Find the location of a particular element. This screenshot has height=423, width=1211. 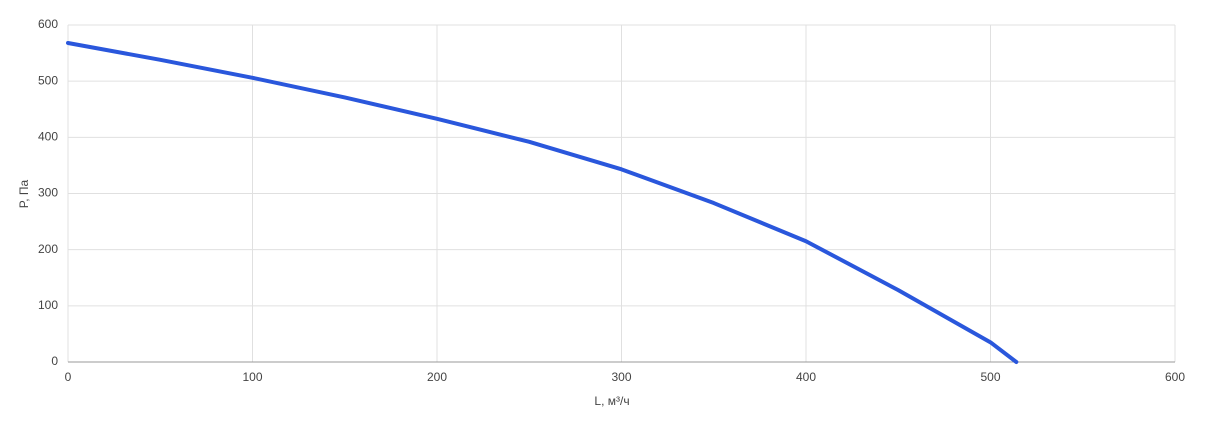

y-tick-label: 200 is located at coordinates (48, 249).